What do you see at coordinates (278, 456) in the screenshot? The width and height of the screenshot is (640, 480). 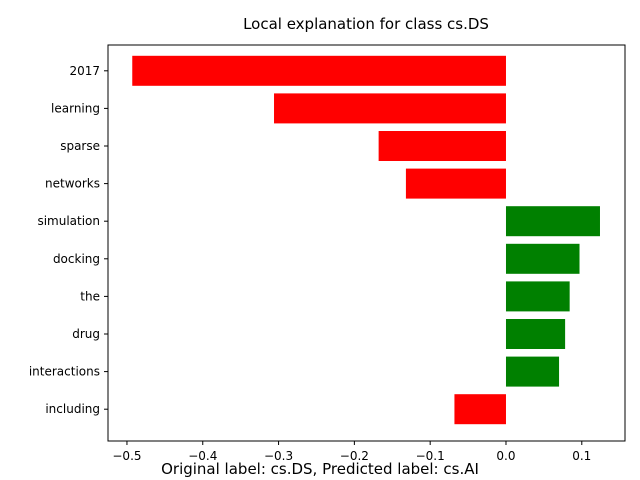 I see `x-tick-label: −0.3` at bounding box center [278, 456].